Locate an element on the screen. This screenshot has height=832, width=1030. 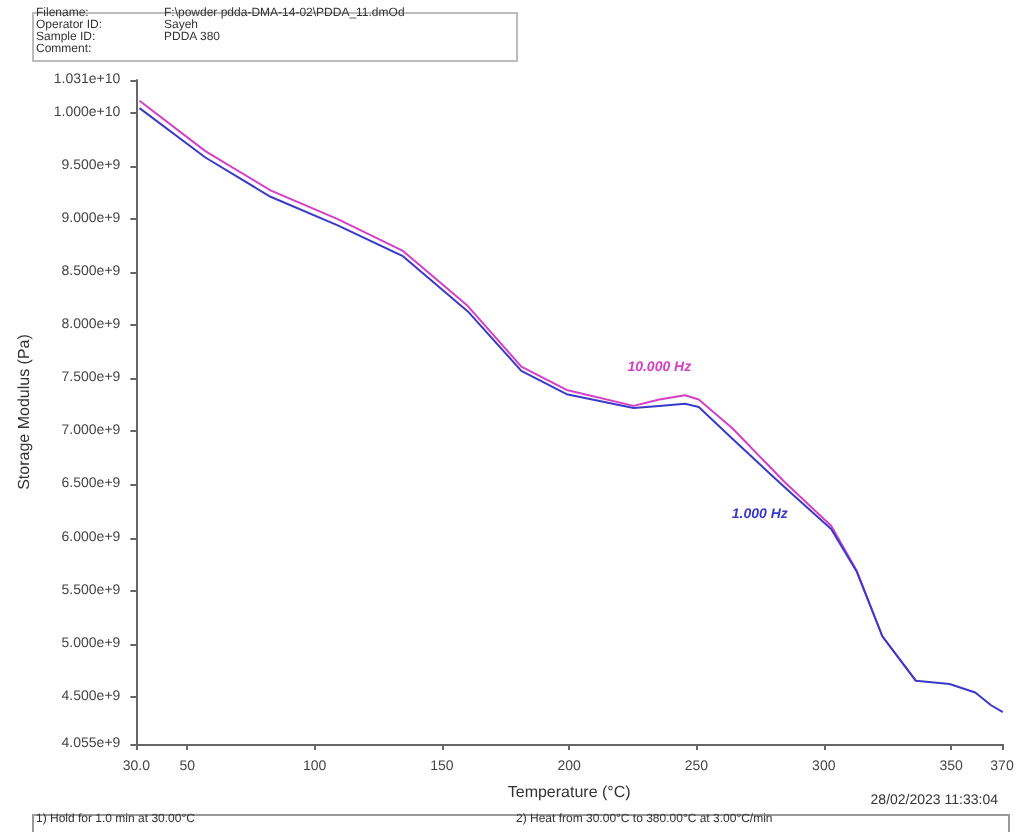
y-axis-title: Storage Modulus (Pa) is located at coordinates (24, 411).